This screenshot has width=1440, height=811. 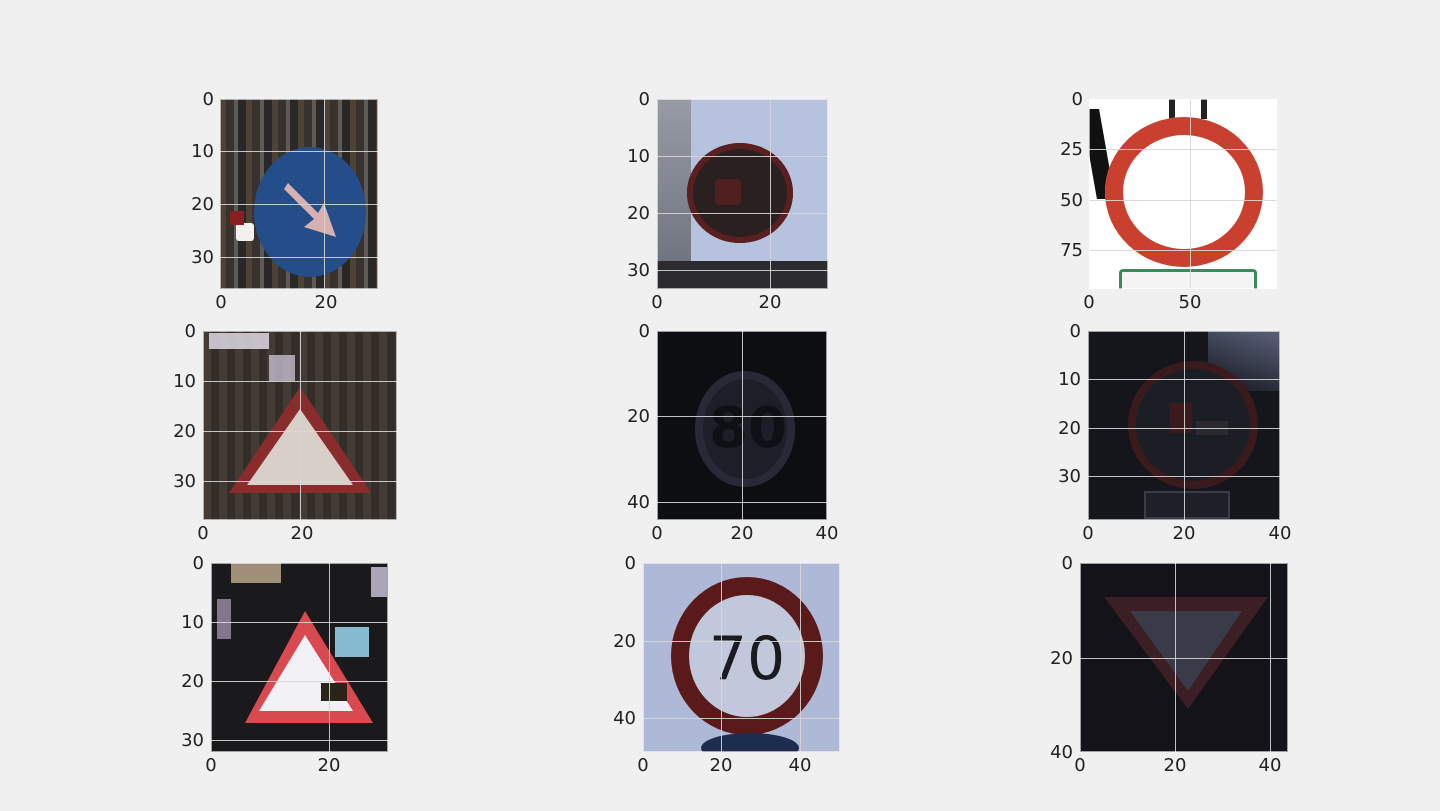 I want to click on sign-image-warning-triangle, so click(x=300, y=425).